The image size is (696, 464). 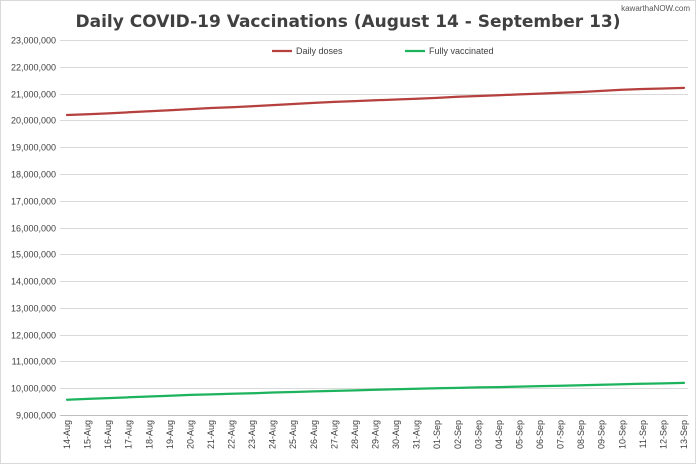 What do you see at coordinates (67, 434) in the screenshot?
I see `x-tick-label: 14-Aug` at bounding box center [67, 434].